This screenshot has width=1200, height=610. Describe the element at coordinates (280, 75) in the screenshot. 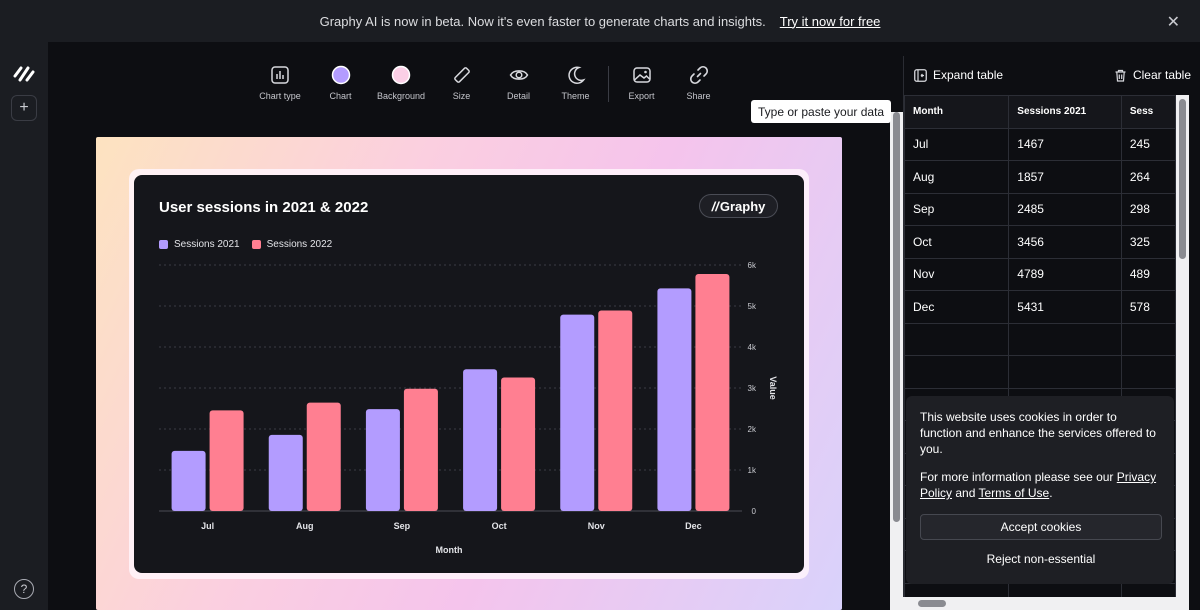

I see `chart-type-icon` at that location.